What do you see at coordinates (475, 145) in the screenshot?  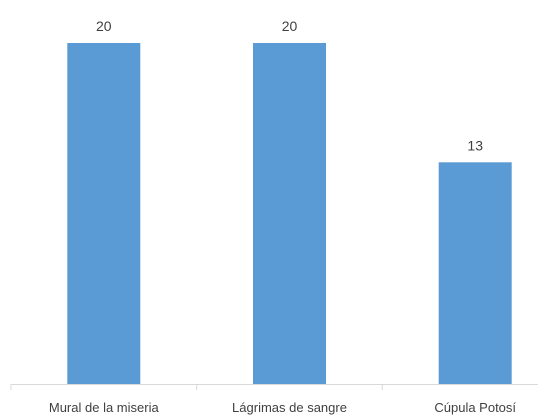 I see `data-label-3: 13` at bounding box center [475, 145].